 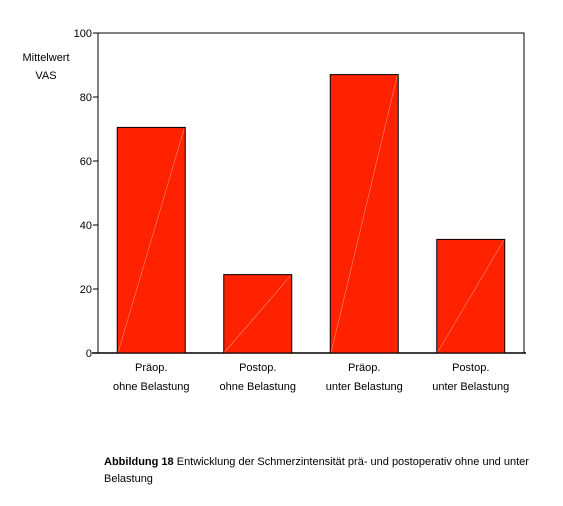 I want to click on y-tick-label: 100, so click(x=83, y=34).